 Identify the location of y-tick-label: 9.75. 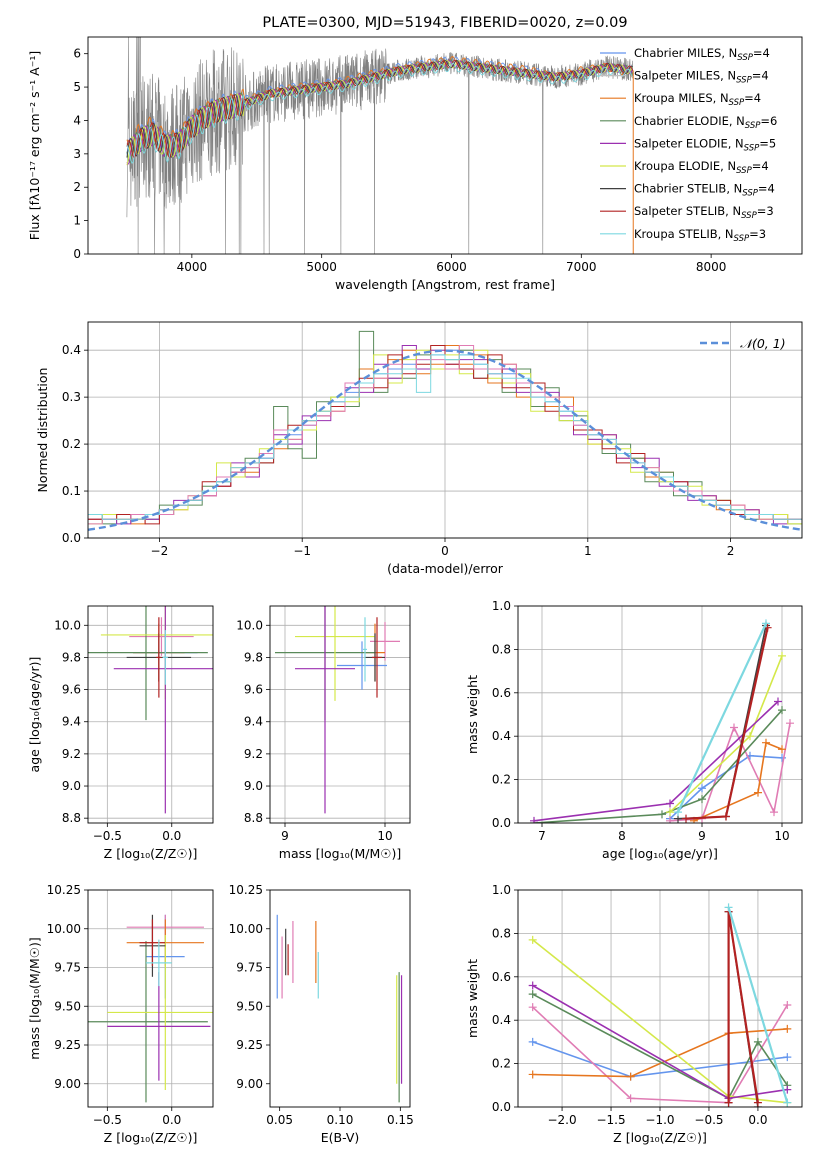
(249, 968).